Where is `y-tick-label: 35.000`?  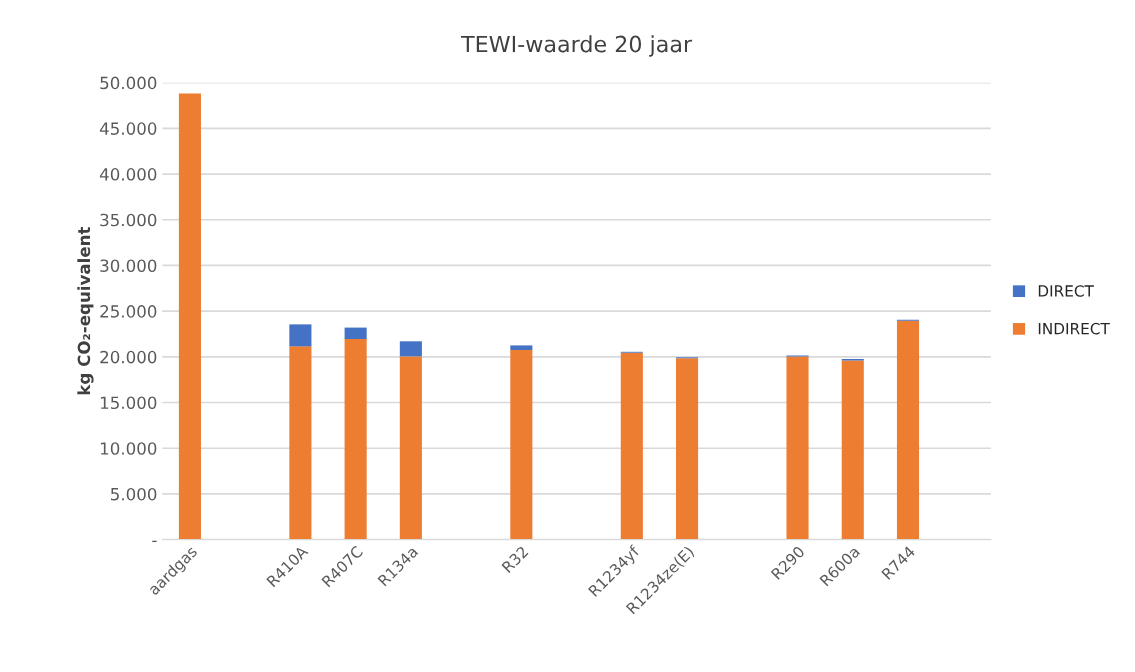
y-tick-label: 35.000 is located at coordinates (128, 220).